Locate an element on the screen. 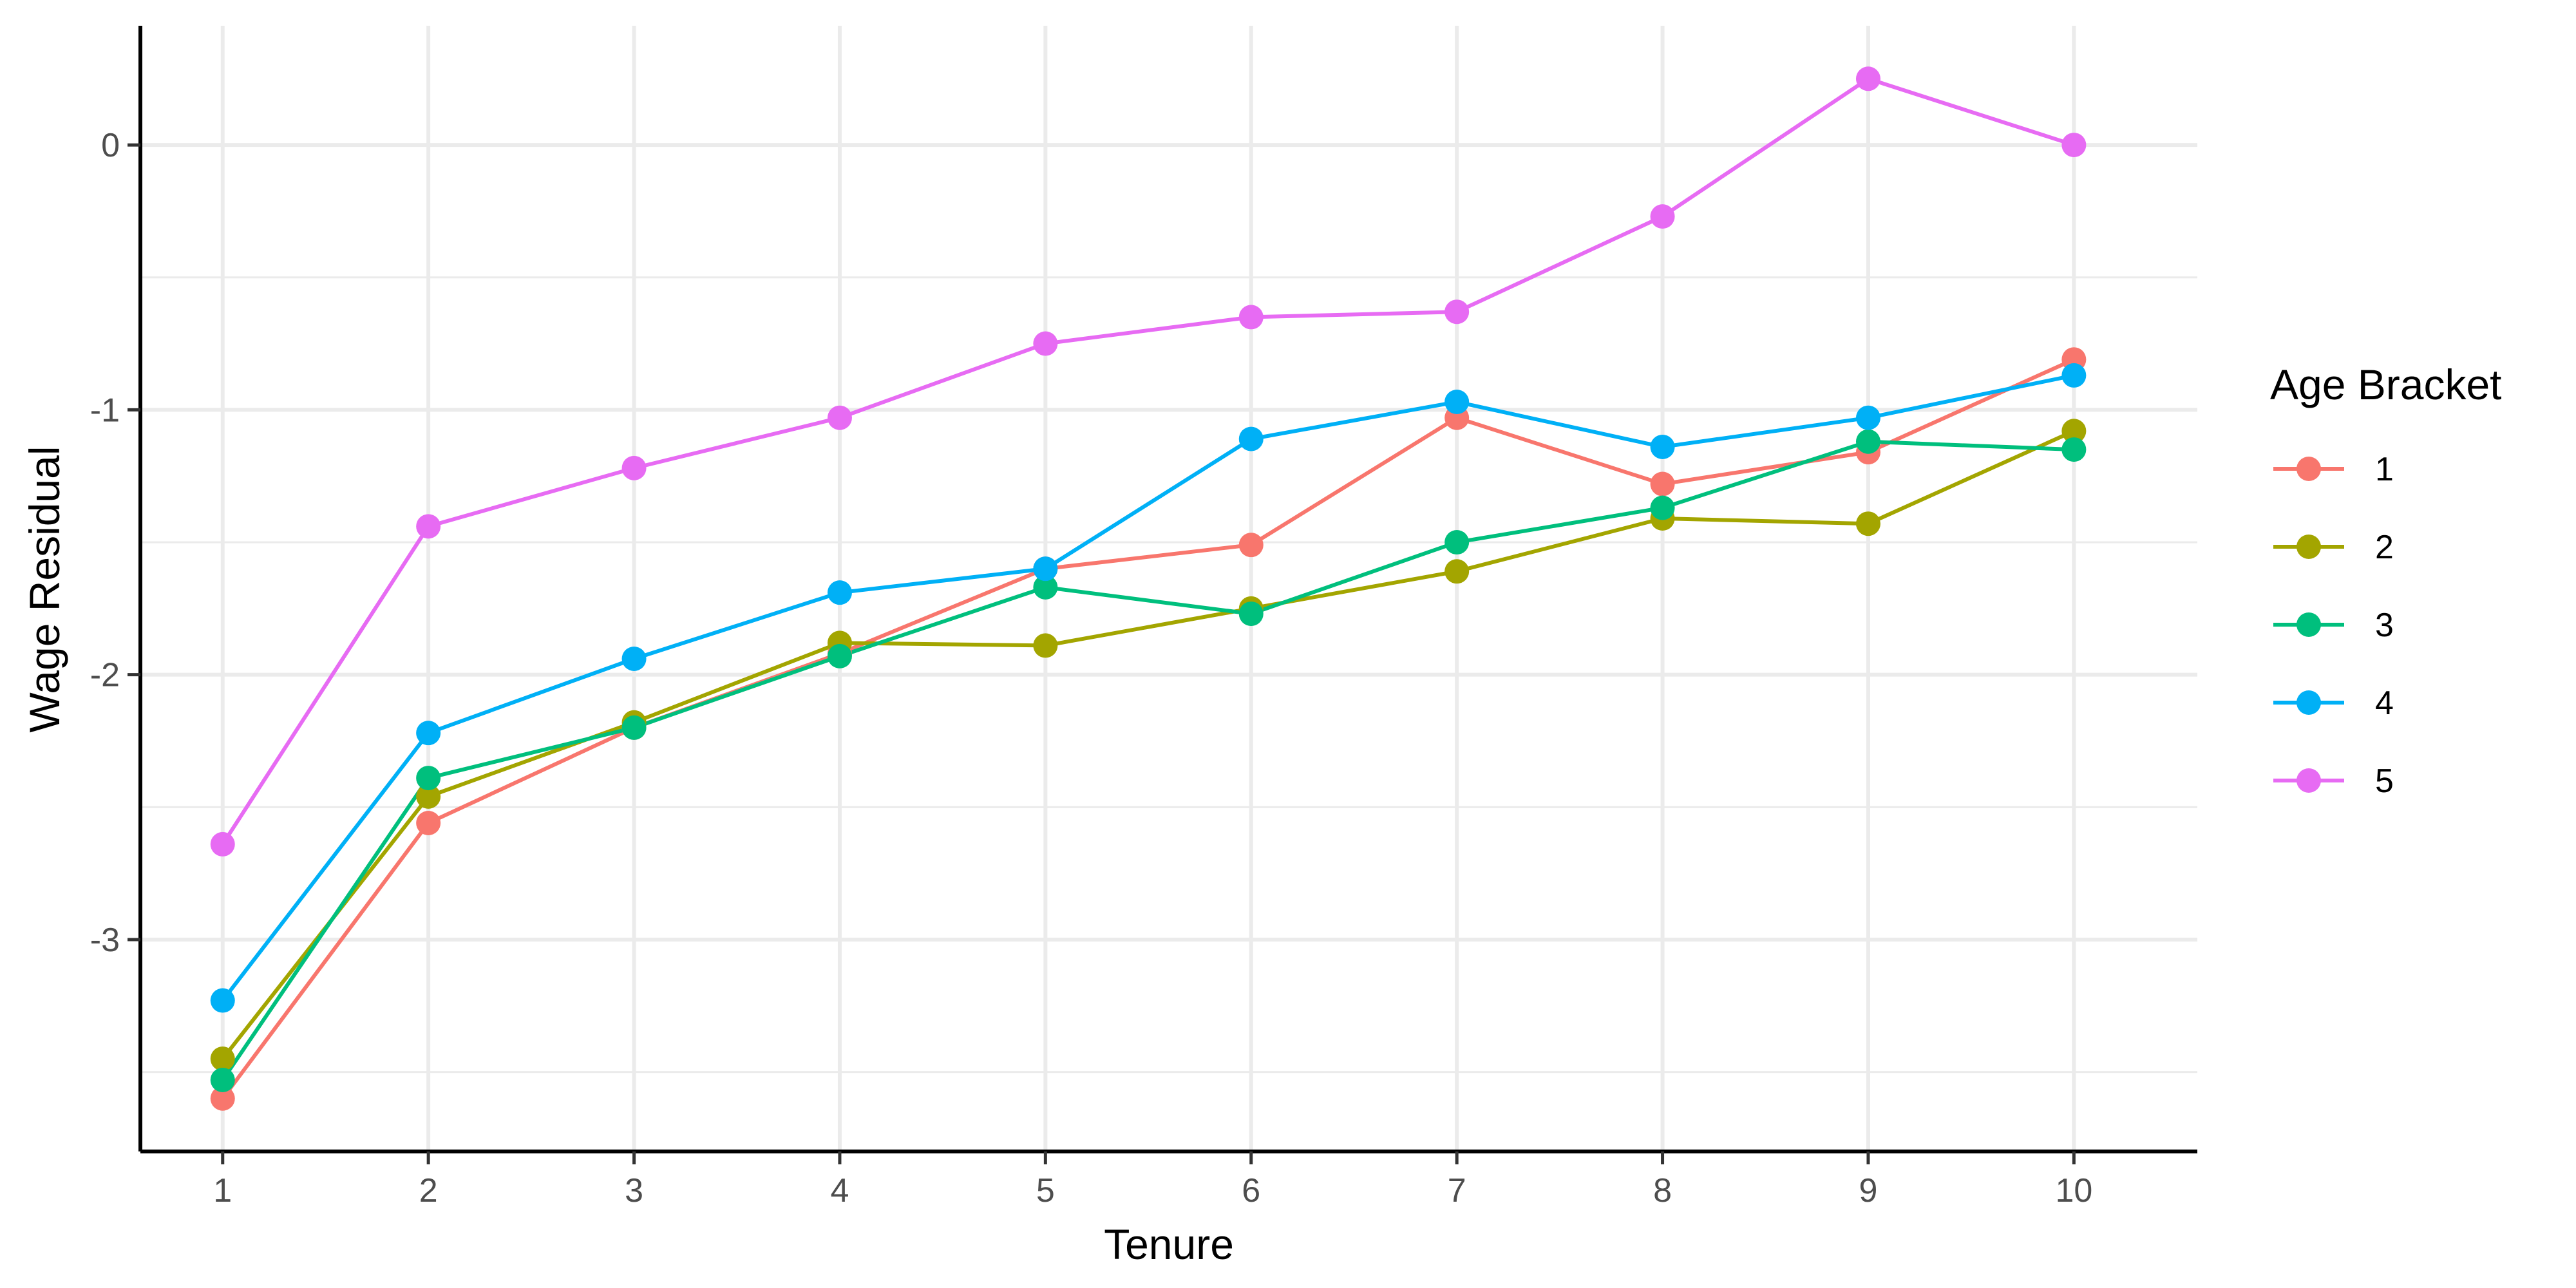  legend-label: 3 is located at coordinates (2384, 625).